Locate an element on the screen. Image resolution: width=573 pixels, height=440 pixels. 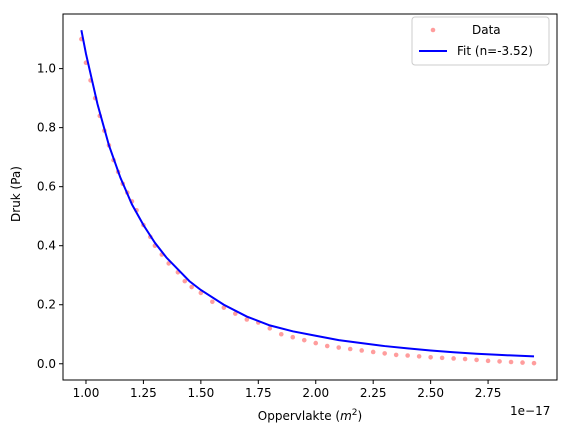
x-axis-label-unit: m is located at coordinates (346, 416).